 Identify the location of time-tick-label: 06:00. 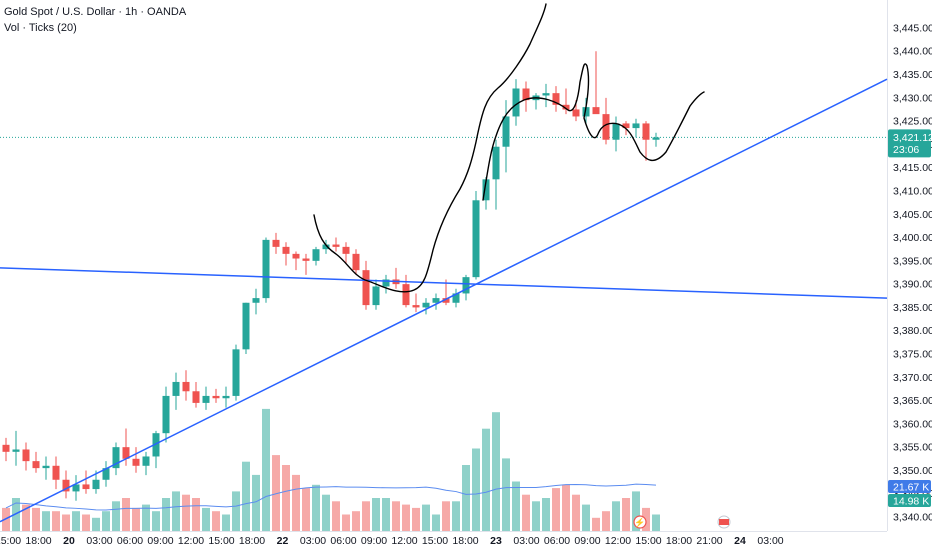
(557, 541).